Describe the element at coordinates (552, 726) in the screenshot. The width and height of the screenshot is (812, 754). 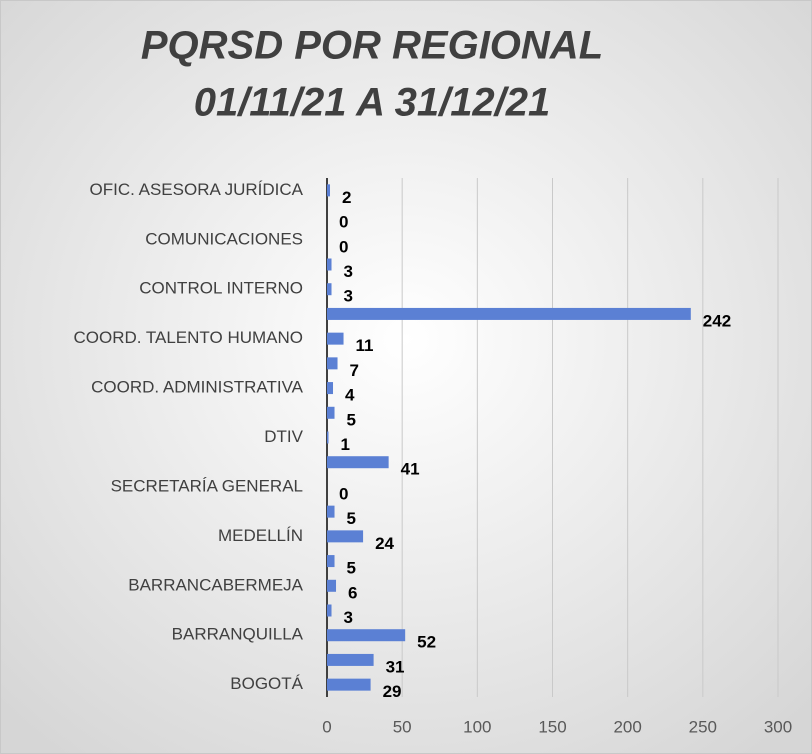
I see `x-tick-label: 150` at that location.